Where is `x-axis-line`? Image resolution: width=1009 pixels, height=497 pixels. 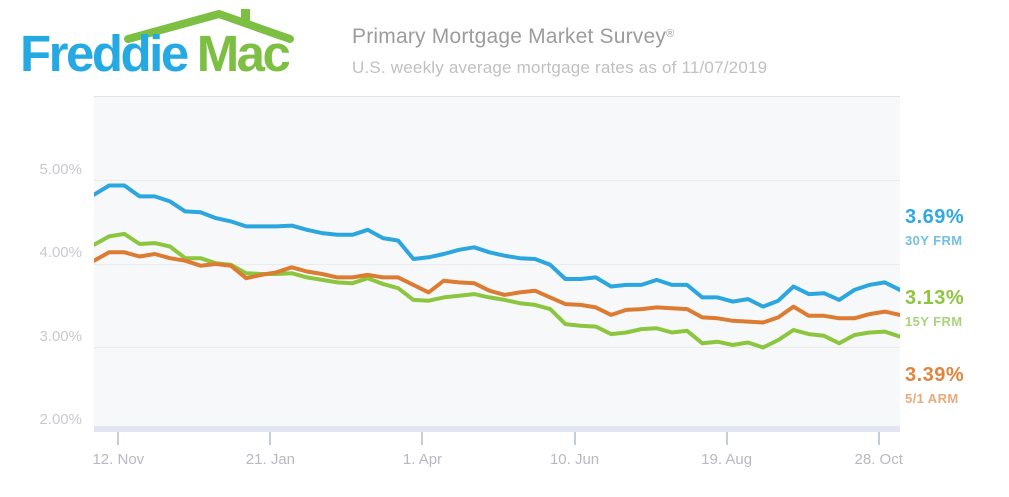
x-axis-line is located at coordinates (497, 429).